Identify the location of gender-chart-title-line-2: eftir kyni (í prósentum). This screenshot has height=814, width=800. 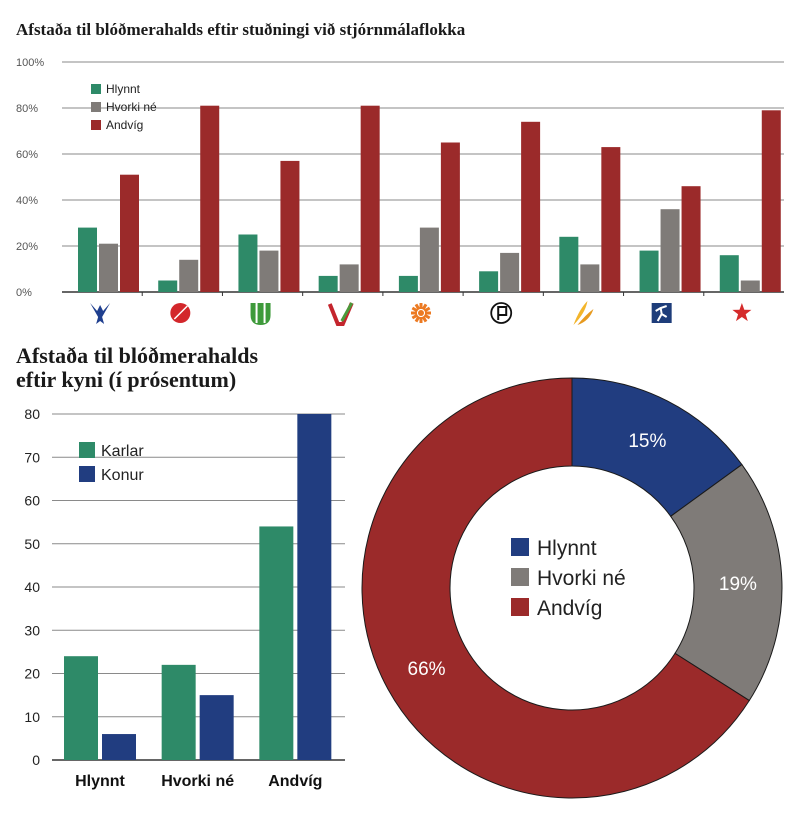
(126, 379).